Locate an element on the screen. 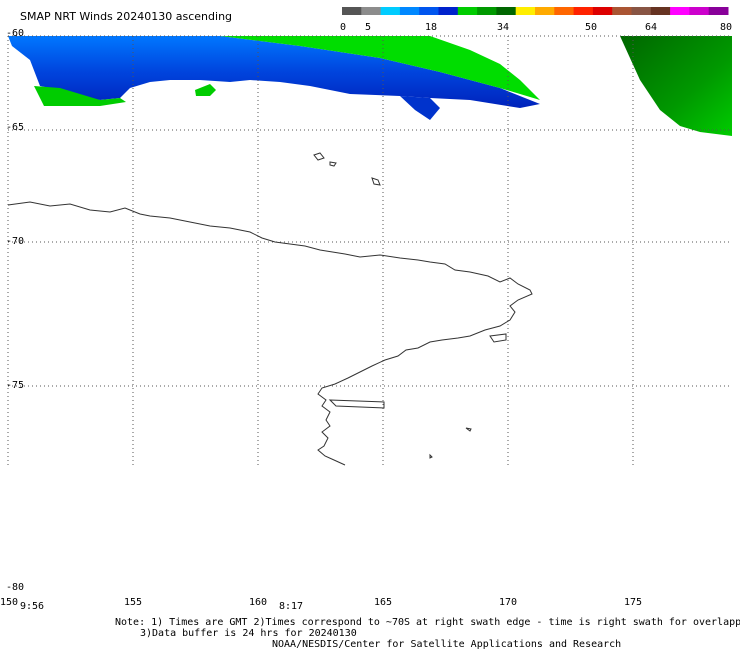 The height and width of the screenshot is (650, 740). lat-label: -65 is located at coordinates (15, 127).